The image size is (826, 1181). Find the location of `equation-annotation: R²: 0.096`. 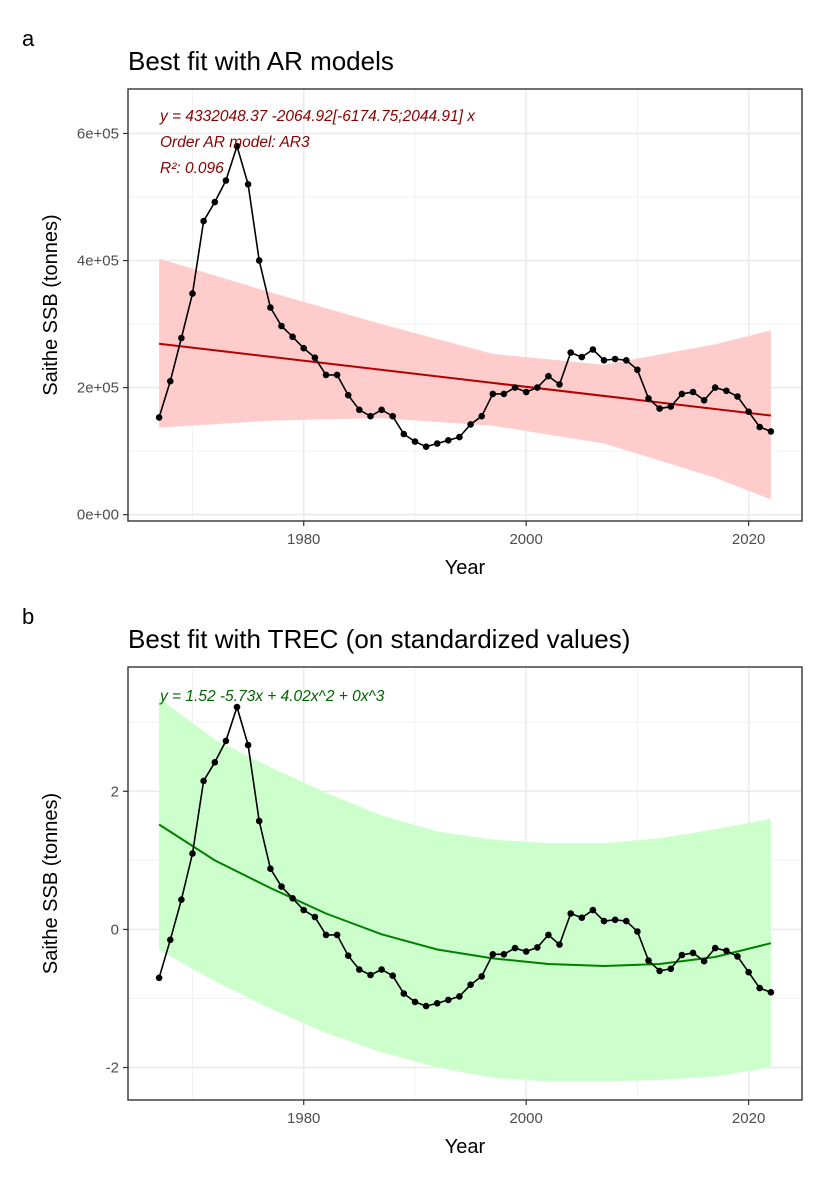

equation-annotation: R²: 0.096 is located at coordinates (192, 168).